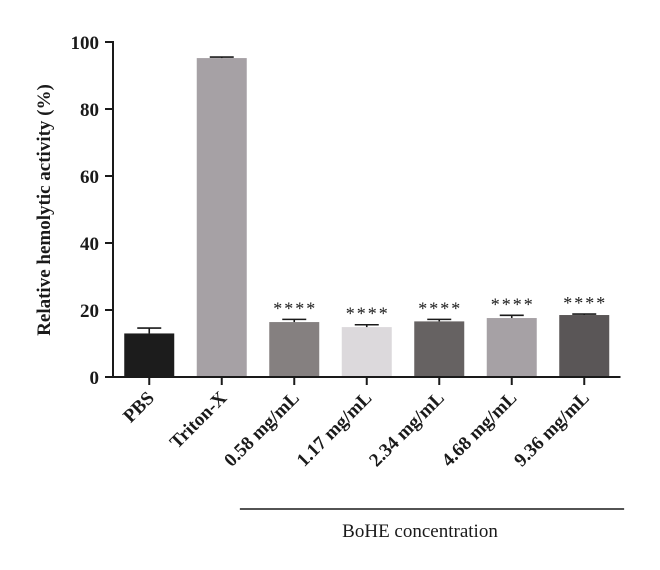 The height and width of the screenshot is (570, 660). Describe the element at coordinates (92, 211) in the screenshot. I see `y-axis: 0 20 40 60 80 100` at that location.